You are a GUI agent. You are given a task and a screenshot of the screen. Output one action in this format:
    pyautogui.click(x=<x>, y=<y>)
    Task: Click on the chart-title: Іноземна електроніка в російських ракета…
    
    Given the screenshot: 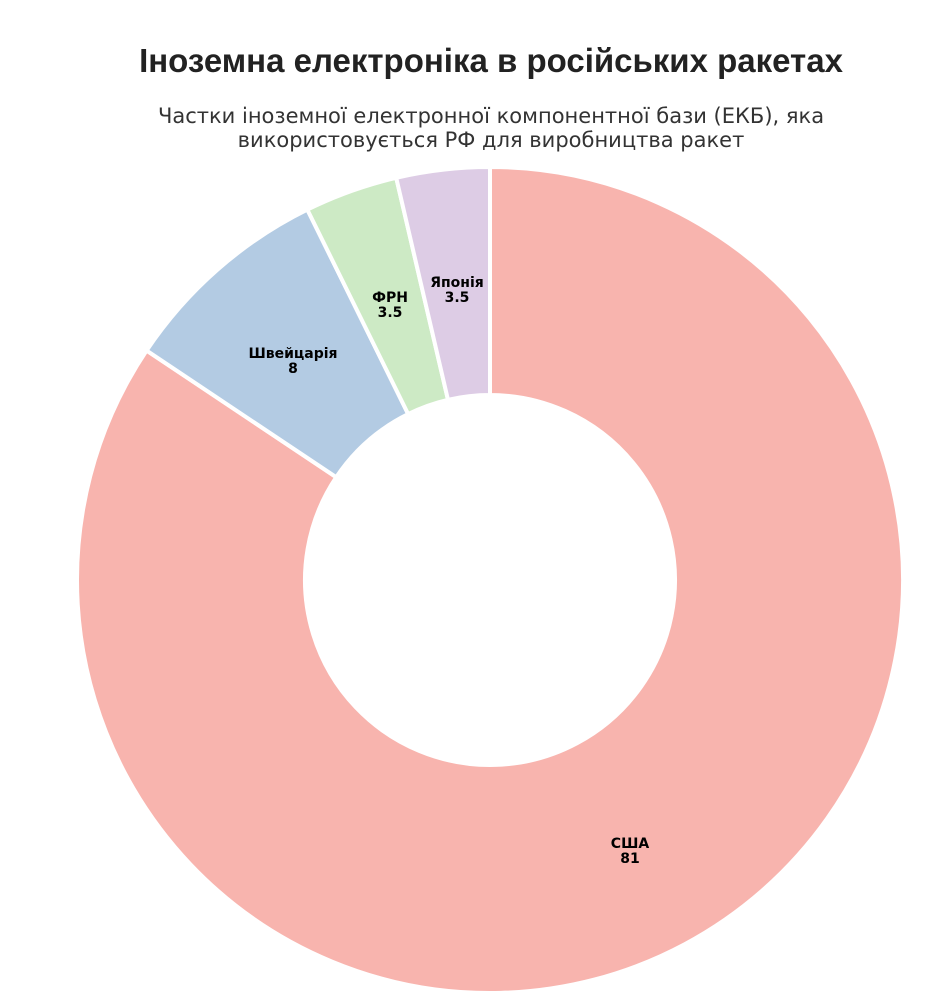 What is the action you would take?
    pyautogui.click(x=491, y=60)
    